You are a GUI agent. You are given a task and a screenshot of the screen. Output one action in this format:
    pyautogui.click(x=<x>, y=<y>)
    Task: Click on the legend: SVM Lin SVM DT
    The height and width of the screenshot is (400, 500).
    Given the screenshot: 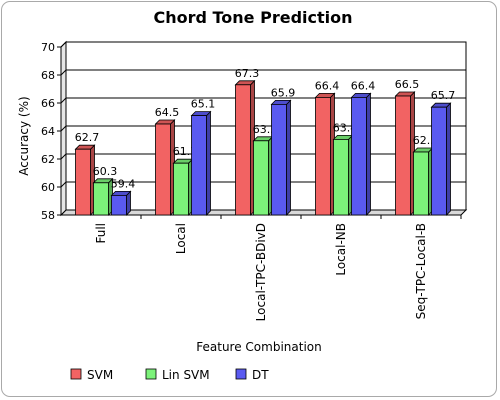 What is the action you would take?
    pyautogui.click(x=169, y=375)
    